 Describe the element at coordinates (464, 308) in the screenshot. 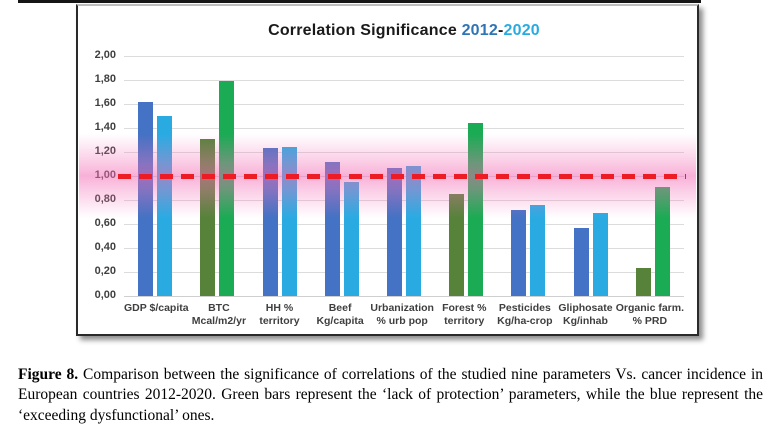

I see `x-axis-label-line: Forest %` at that location.